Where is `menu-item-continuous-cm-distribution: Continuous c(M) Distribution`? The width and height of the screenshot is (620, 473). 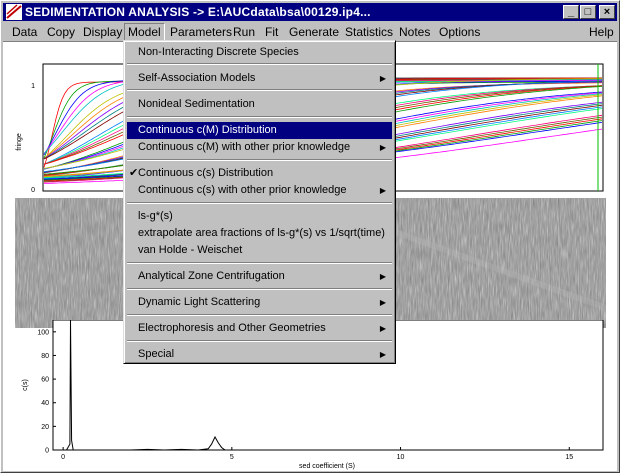
menu-item-continuous-cm-distribution: Continuous c(M) Distribution is located at coordinates (259, 130).